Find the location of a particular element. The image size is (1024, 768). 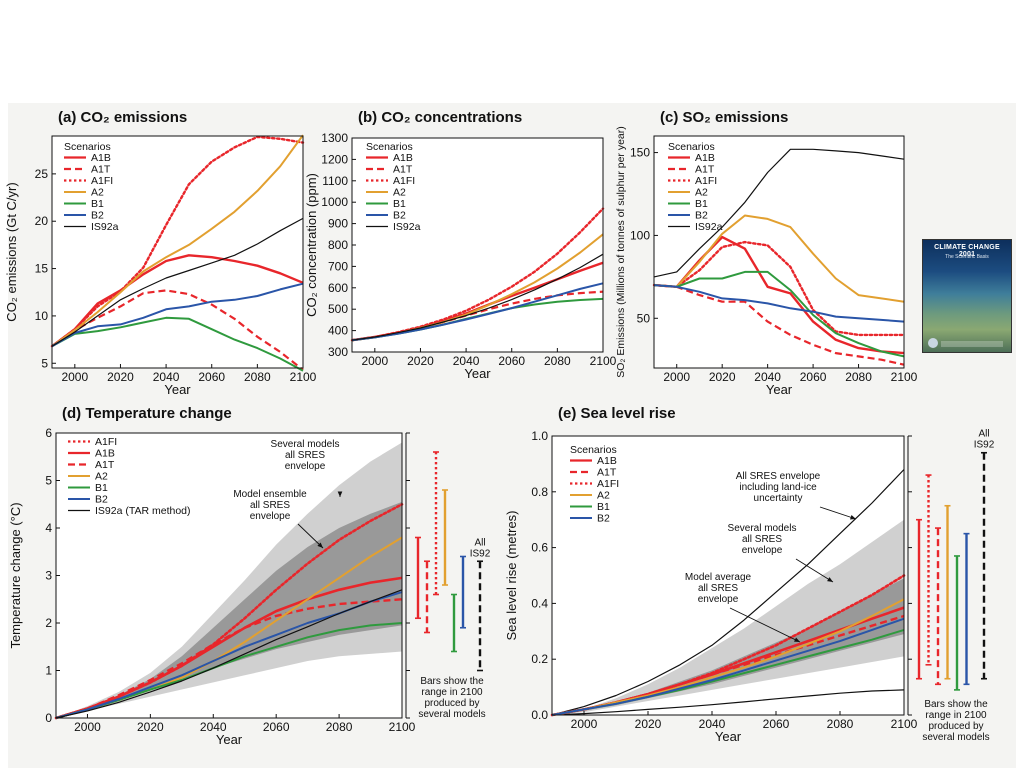

bars-footnote-line: Bars show the is located at coordinates (452, 681).